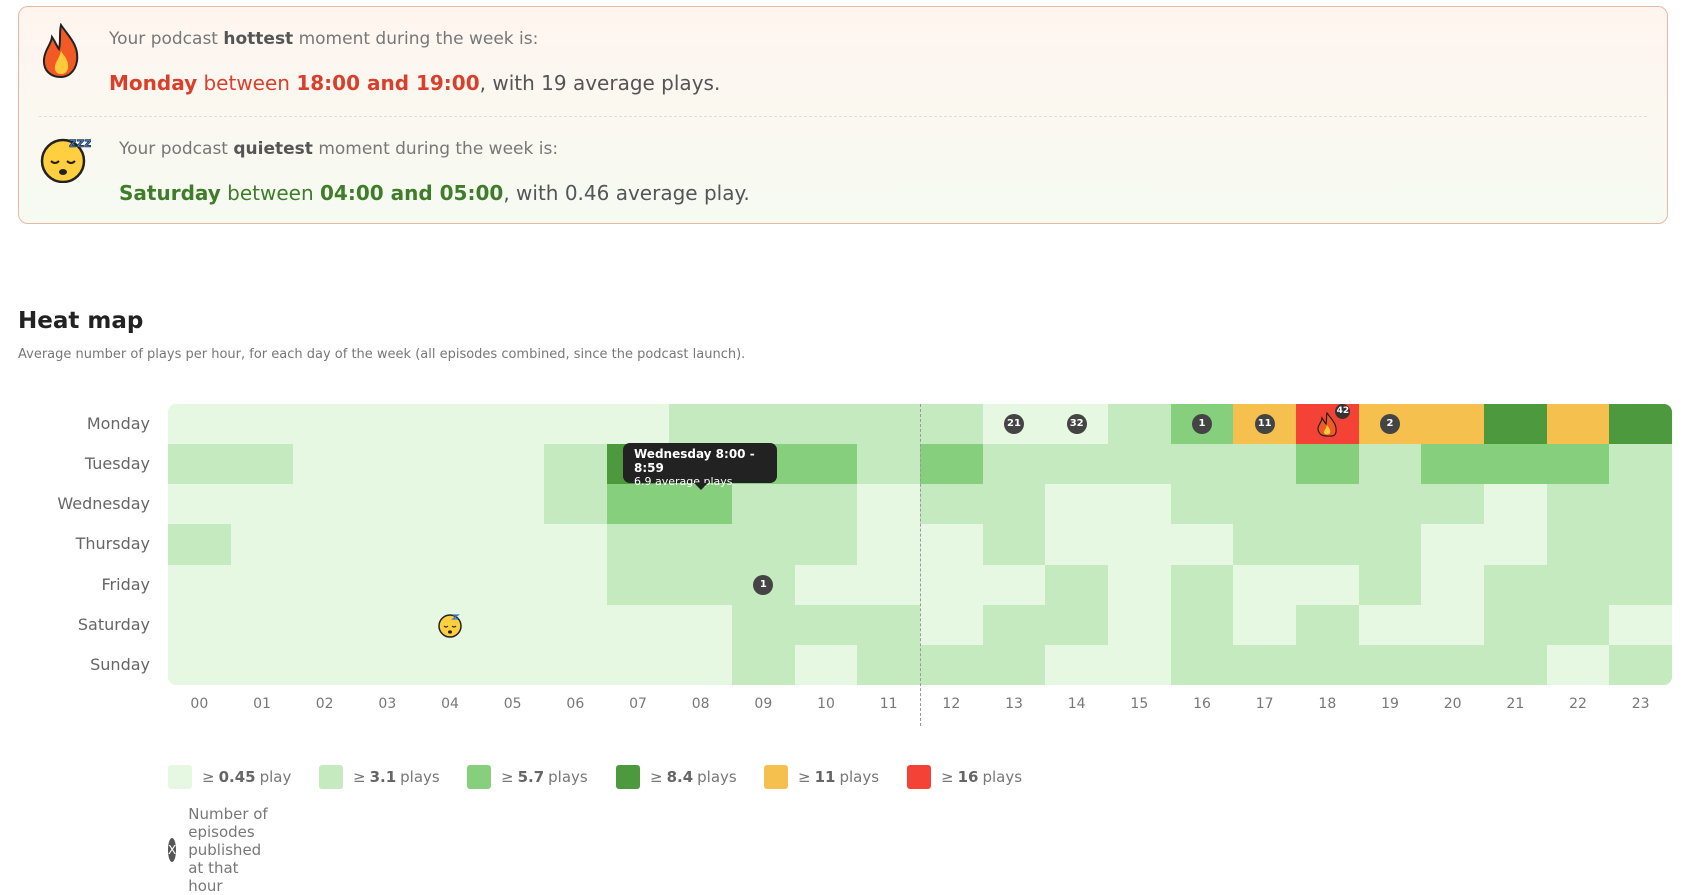  What do you see at coordinates (450, 704) in the screenshot?
I see `hour-label: 04` at bounding box center [450, 704].